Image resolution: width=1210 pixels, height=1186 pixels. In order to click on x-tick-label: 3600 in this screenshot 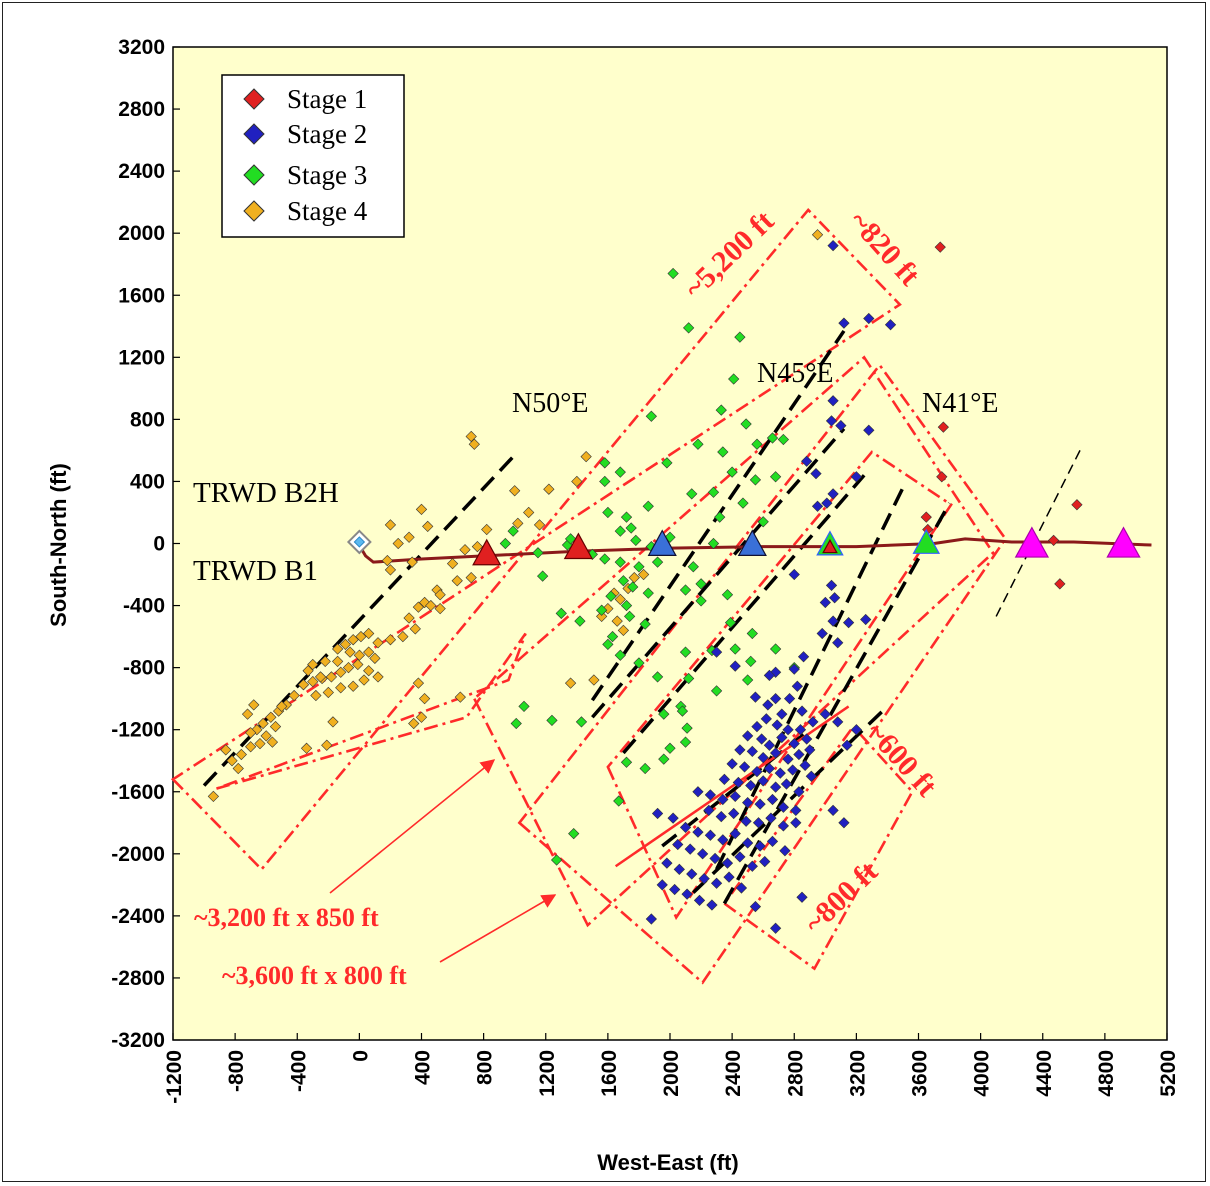, I will do `click(920, 1073)`.